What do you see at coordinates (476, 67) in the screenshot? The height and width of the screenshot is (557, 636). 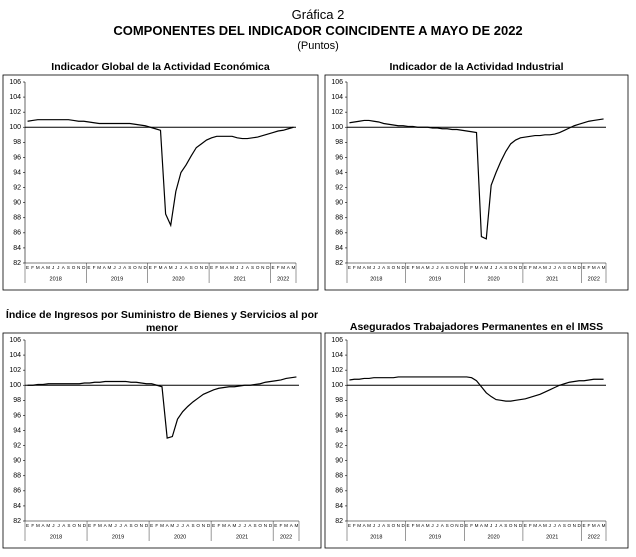 I see `panel-title: Indicador de la Actividad Industrial` at bounding box center [476, 67].